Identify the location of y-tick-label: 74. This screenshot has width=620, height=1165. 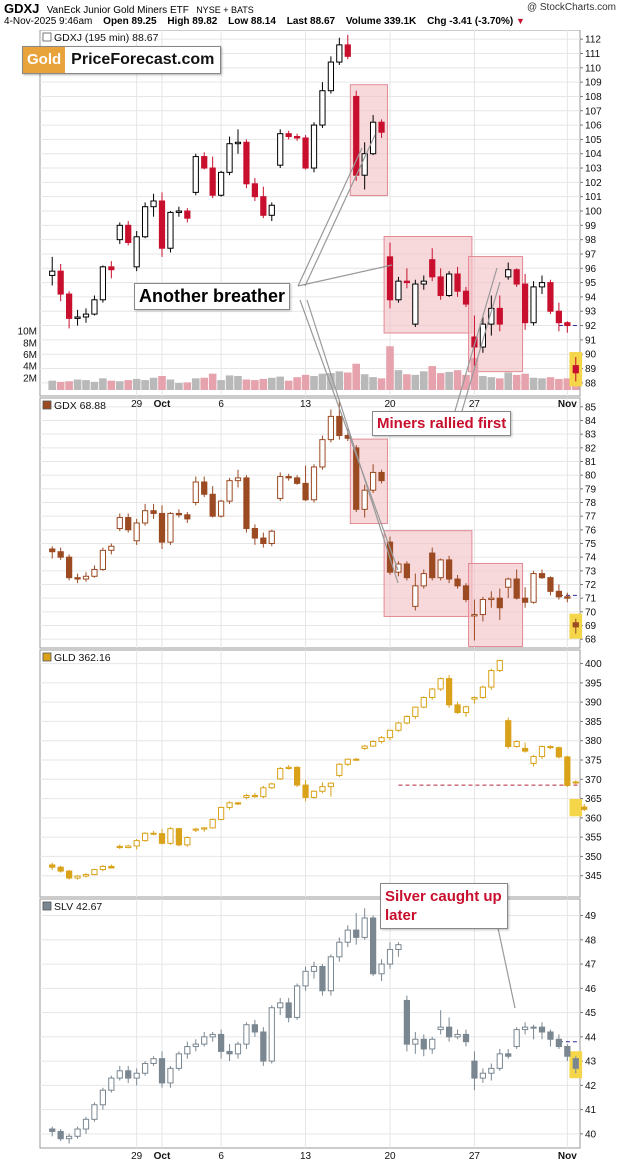
(591, 558).